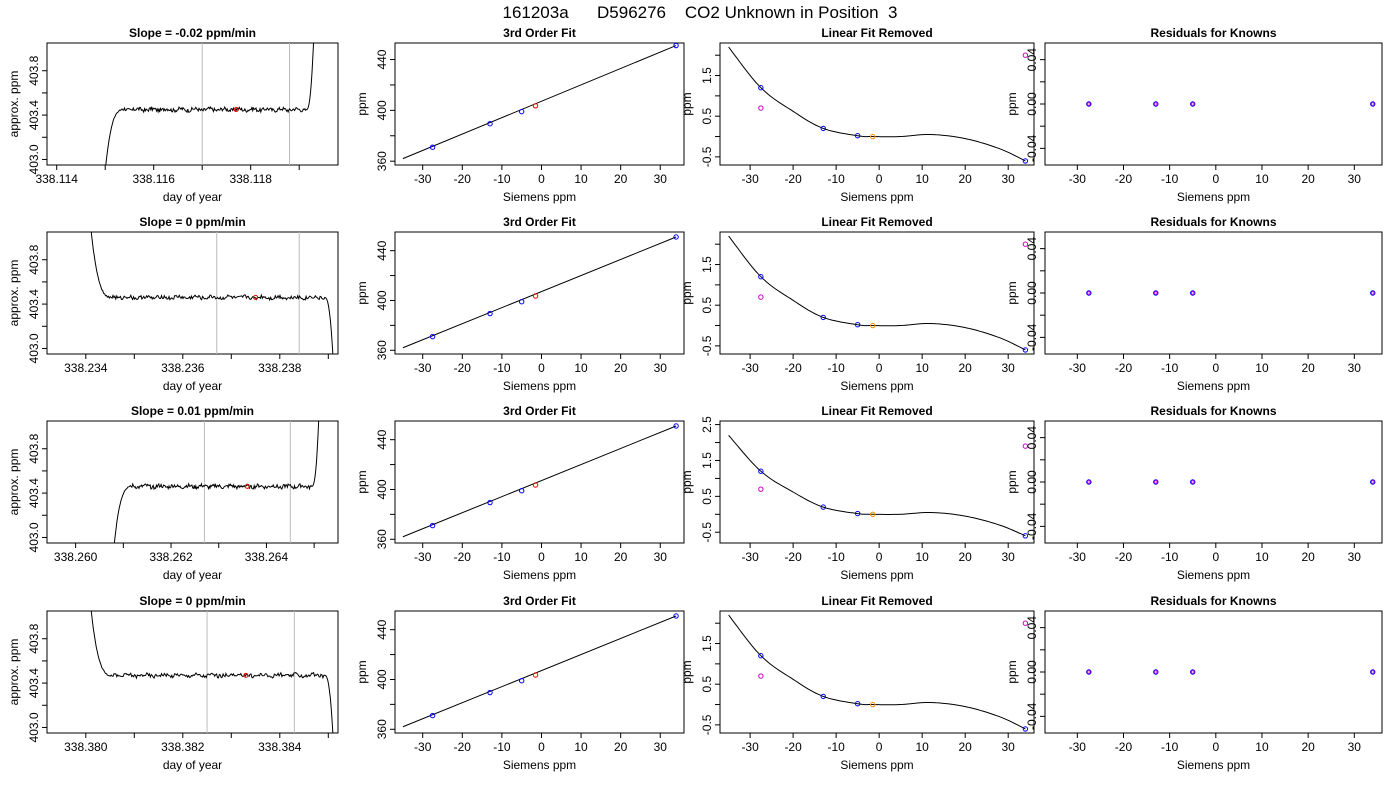 The image size is (1400, 800). What do you see at coordinates (56, 179) in the screenshot?
I see `x-tick-label: 338.114` at bounding box center [56, 179].